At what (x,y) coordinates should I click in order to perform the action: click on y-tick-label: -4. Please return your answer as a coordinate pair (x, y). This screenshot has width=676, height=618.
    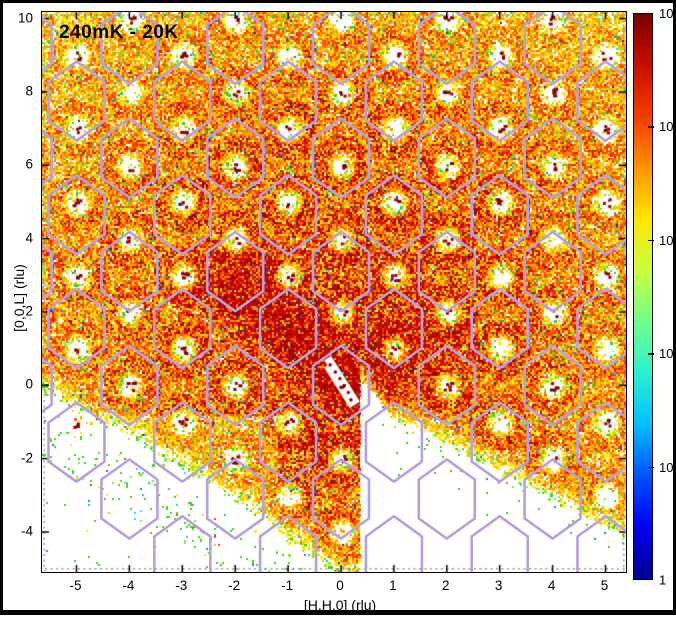
    Looking at the image, I should click on (26, 531).